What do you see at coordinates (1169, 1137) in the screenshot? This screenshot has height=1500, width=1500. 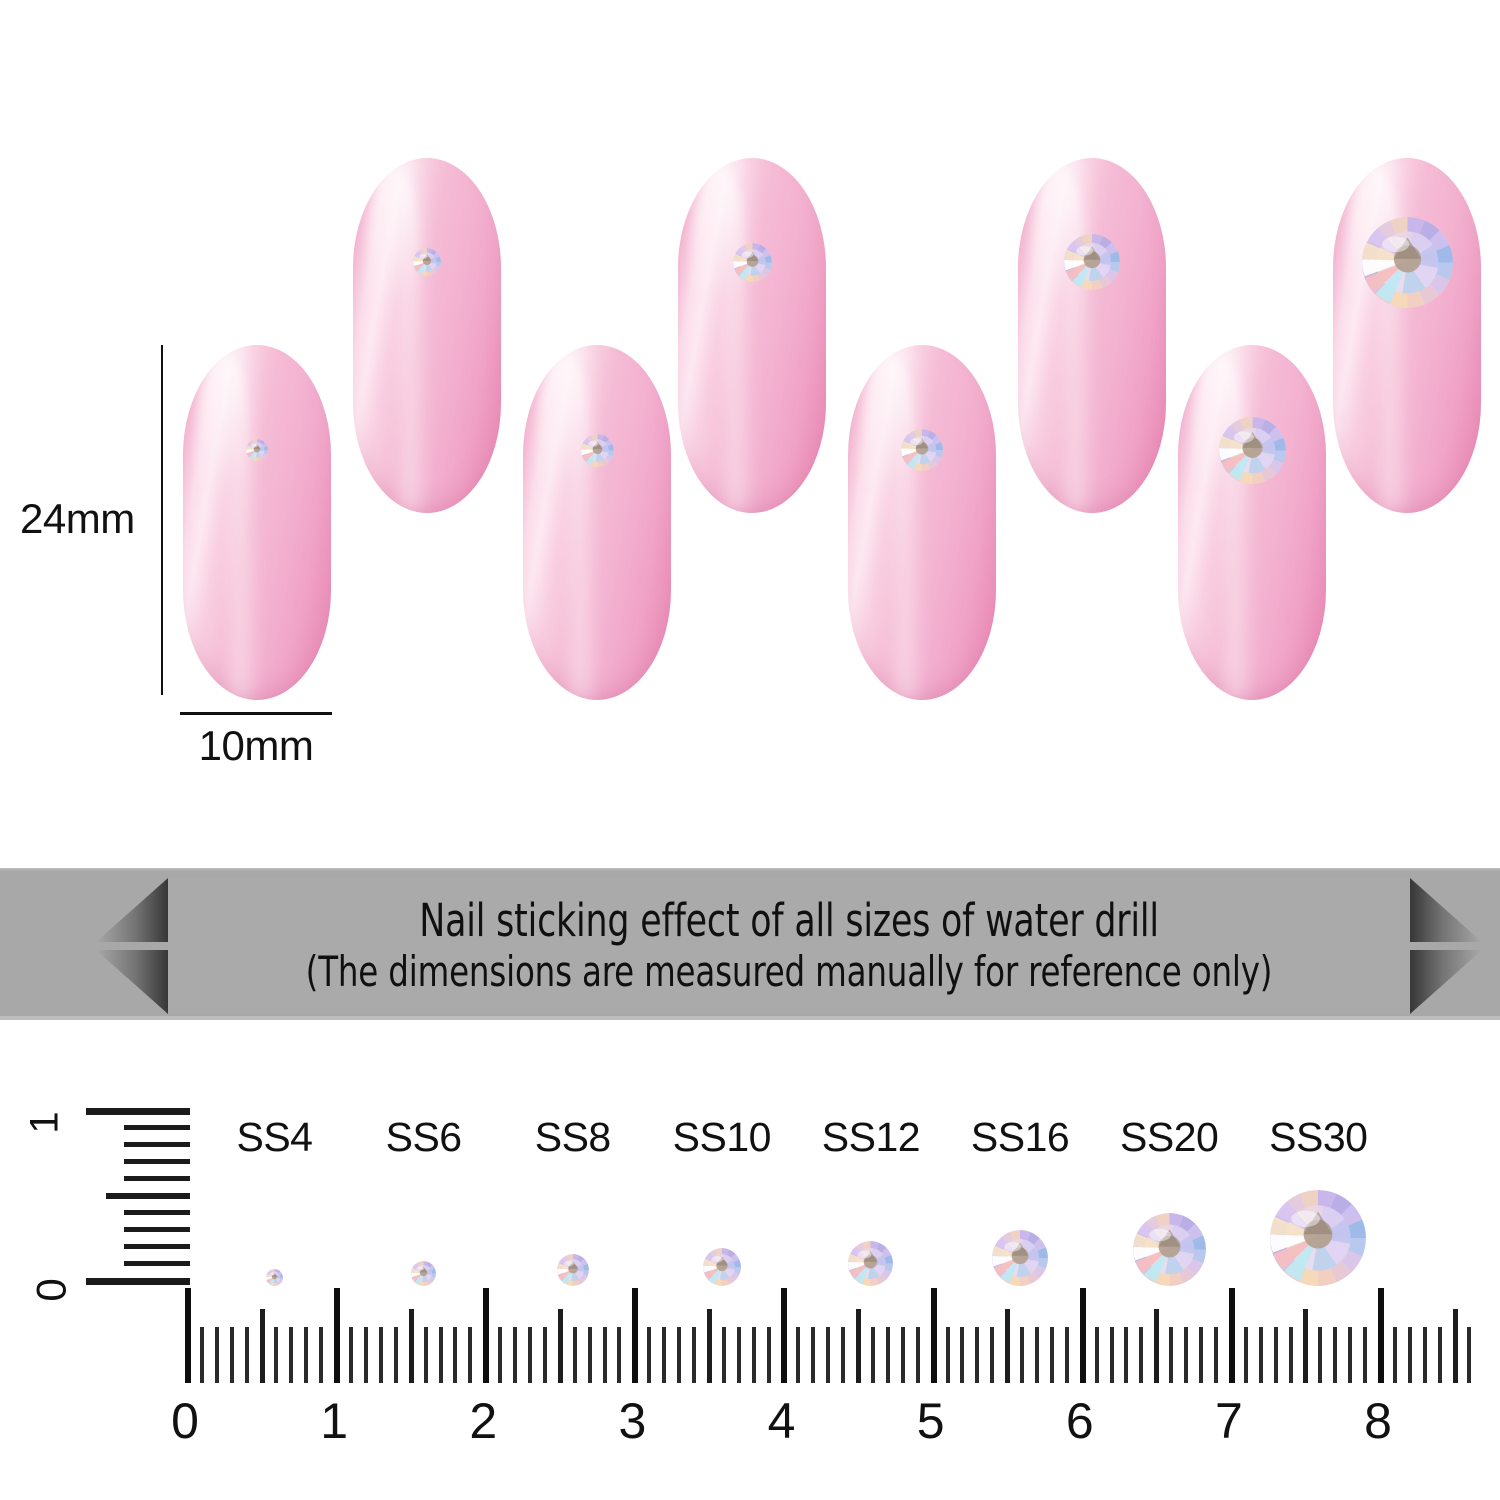 I see `ruler-size-label-ss20: SS20` at bounding box center [1169, 1137].